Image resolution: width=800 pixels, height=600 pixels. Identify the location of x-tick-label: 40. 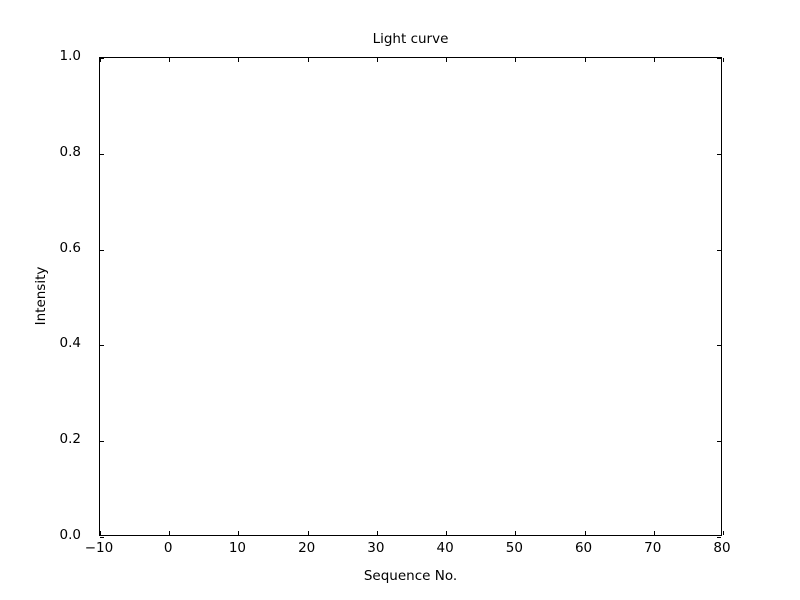
(445, 548).